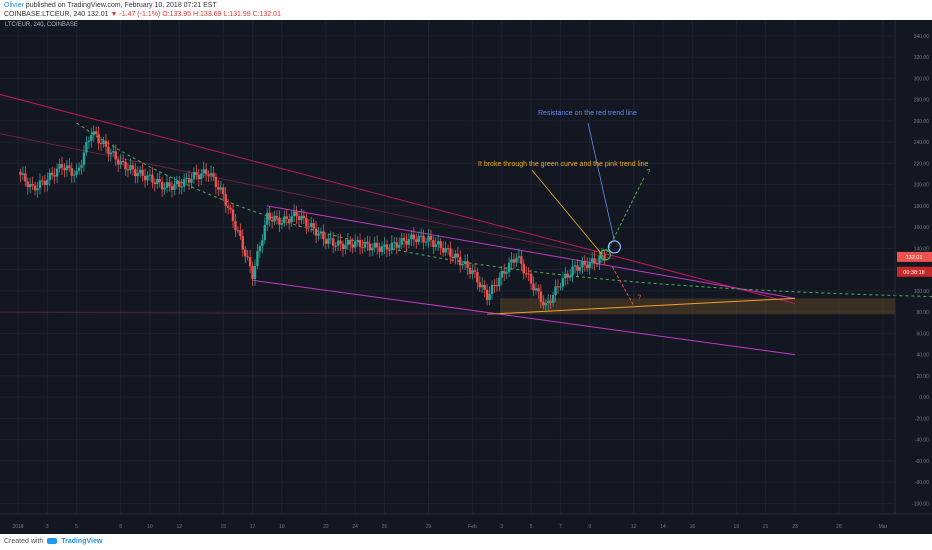 The height and width of the screenshot is (550, 932). Describe the element at coordinates (501, 527) in the screenshot. I see `x-tick-label: 3` at that location.